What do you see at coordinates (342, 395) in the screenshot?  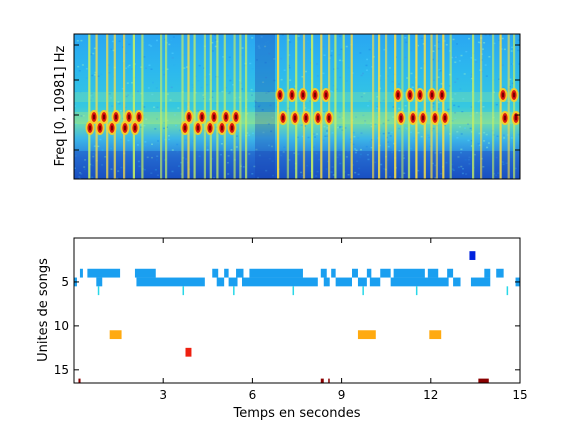 I see `x-tick-label: 9` at bounding box center [342, 395].